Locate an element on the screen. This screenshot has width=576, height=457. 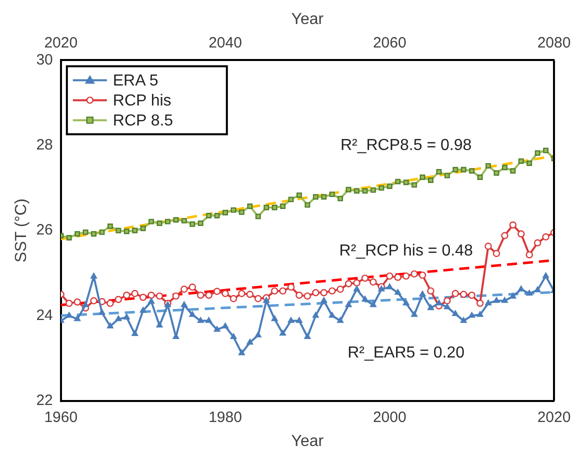
legend-label: RCP 8.5 is located at coordinates (143, 121).